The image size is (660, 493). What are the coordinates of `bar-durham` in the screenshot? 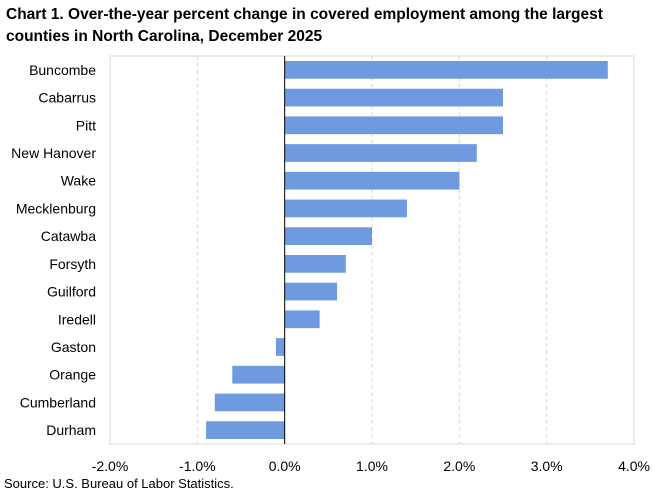 It's located at (245, 430).